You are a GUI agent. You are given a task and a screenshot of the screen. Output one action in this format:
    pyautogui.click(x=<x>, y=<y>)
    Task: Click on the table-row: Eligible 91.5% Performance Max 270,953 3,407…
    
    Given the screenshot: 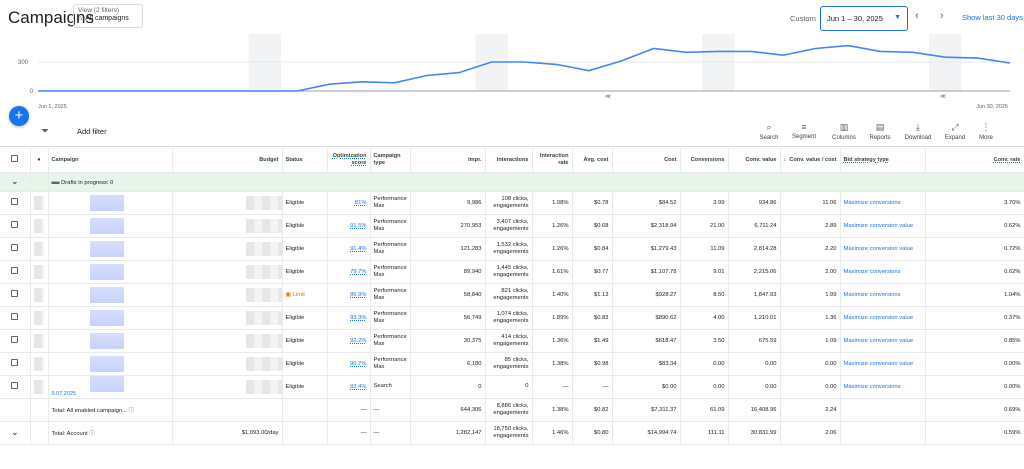 What is the action you would take?
    pyautogui.click(x=512, y=226)
    